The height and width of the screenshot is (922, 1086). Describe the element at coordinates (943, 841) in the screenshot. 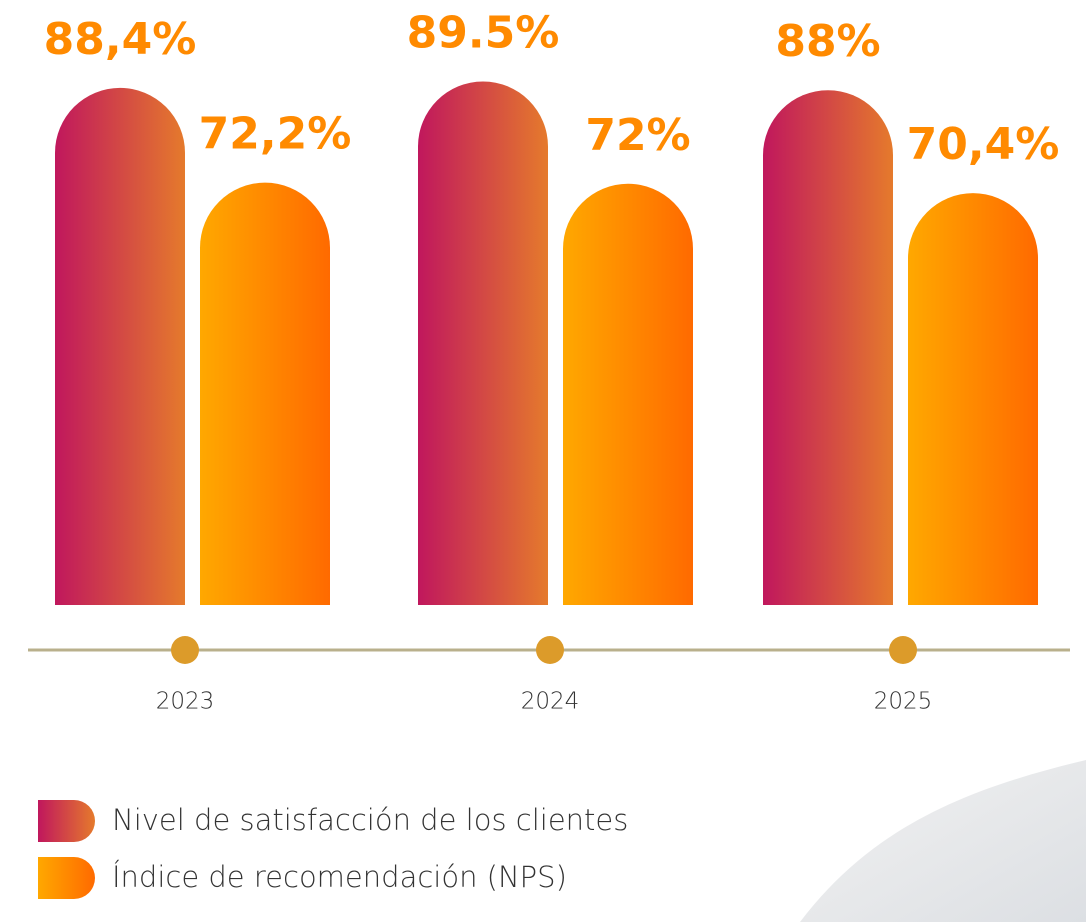

I see `background-decoration` at that location.